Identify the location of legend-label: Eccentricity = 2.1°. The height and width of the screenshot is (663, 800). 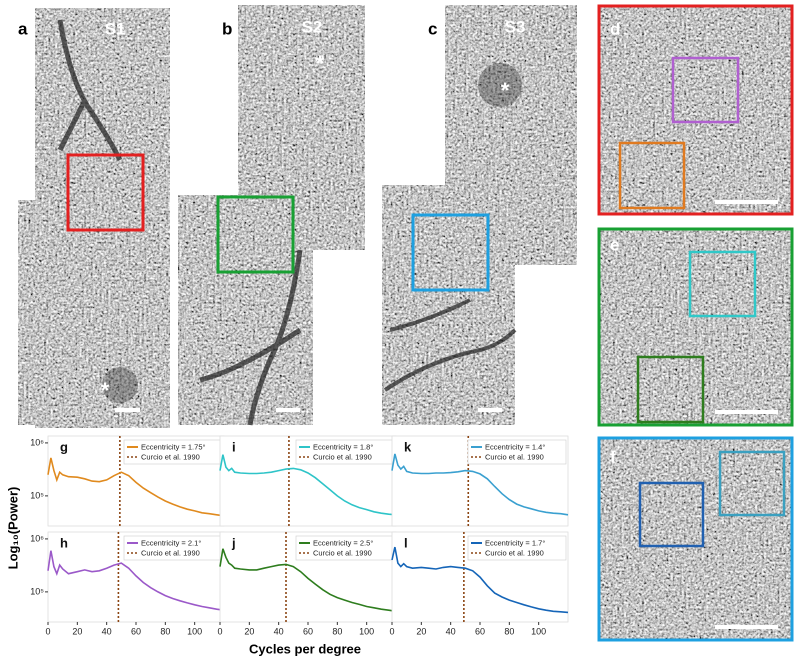
(171, 542).